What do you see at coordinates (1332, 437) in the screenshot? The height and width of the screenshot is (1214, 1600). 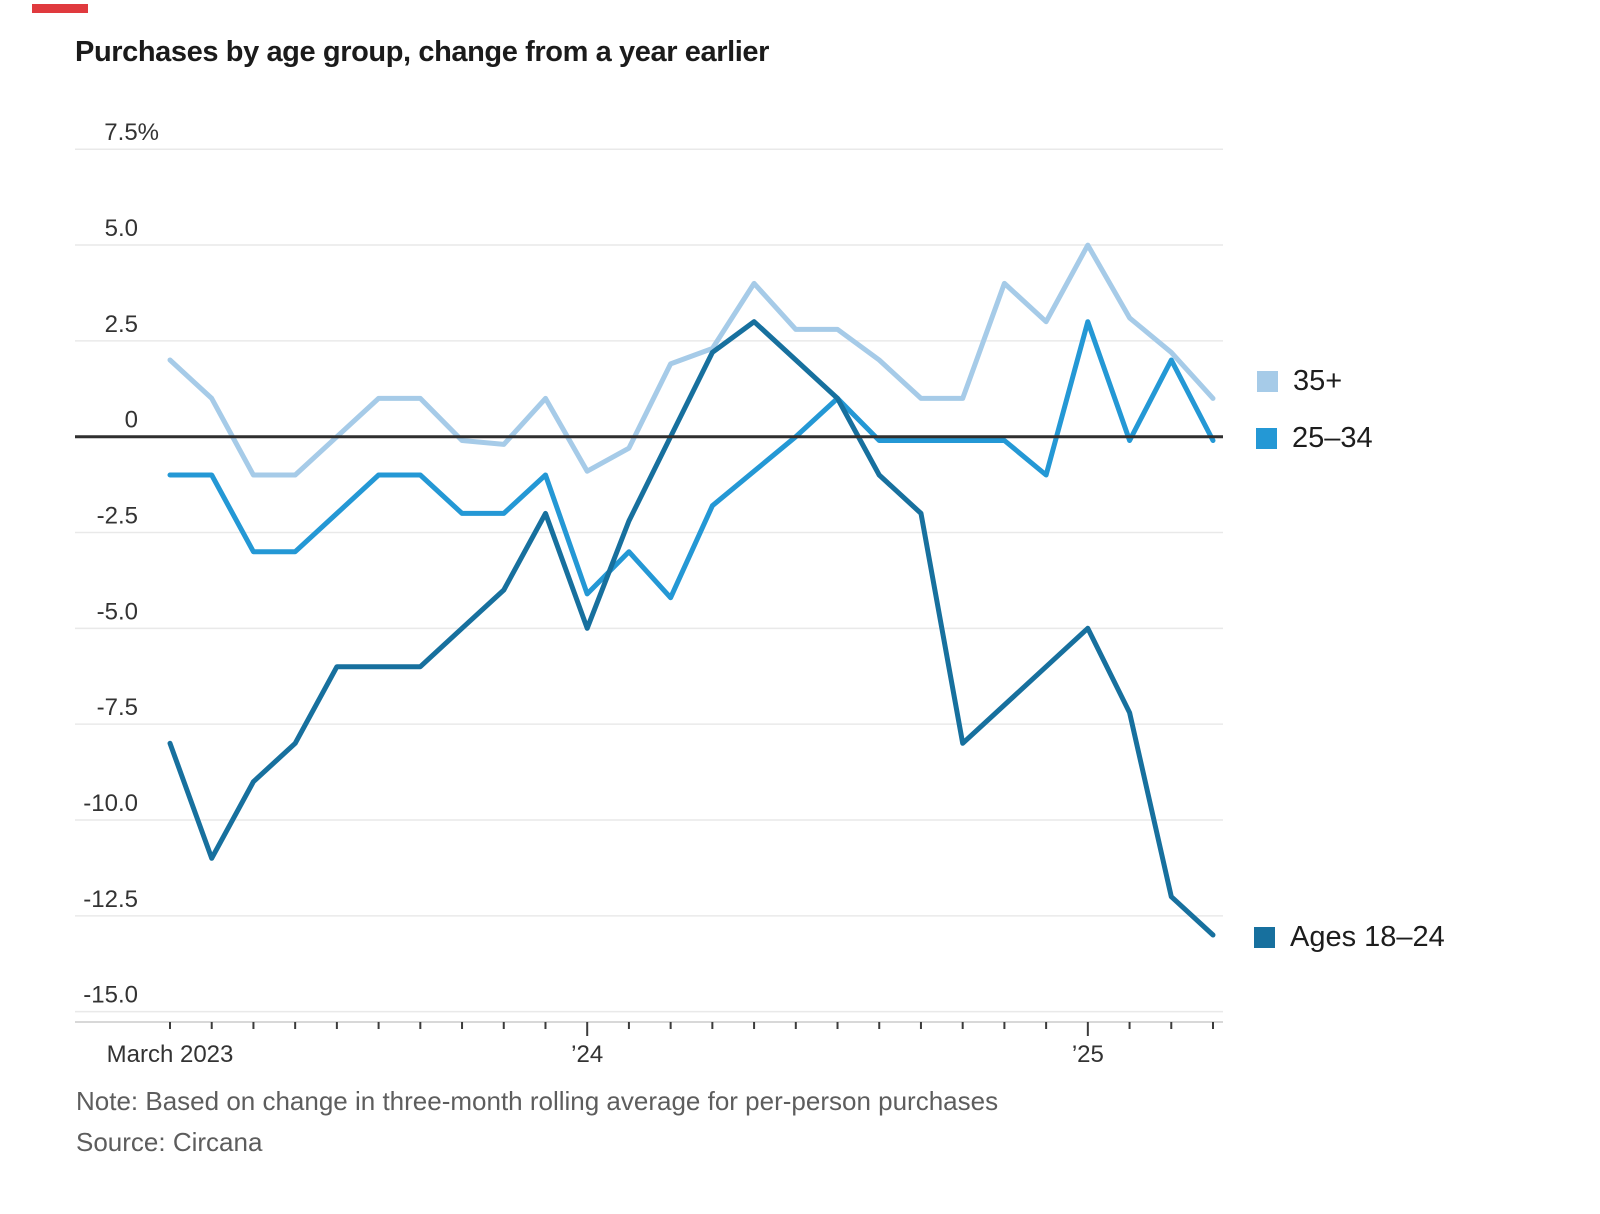 I see `legend-label-25-34: 25–34` at bounding box center [1332, 437].